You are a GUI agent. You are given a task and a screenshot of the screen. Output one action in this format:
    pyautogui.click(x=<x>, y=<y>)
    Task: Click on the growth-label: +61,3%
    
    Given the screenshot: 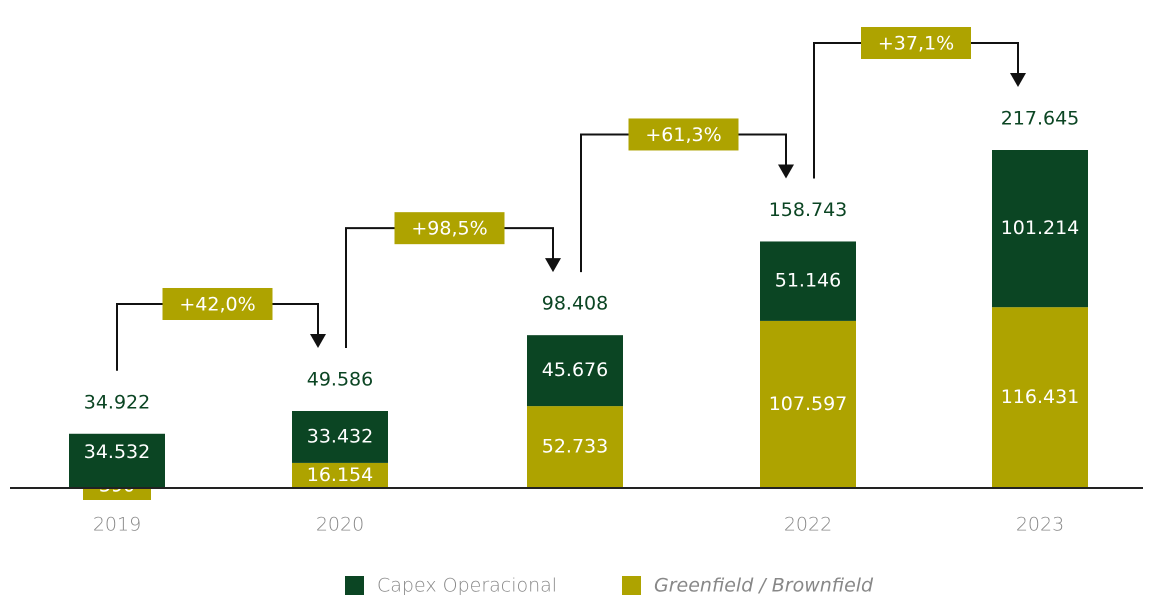 What is the action you would take?
    pyautogui.click(x=683, y=135)
    